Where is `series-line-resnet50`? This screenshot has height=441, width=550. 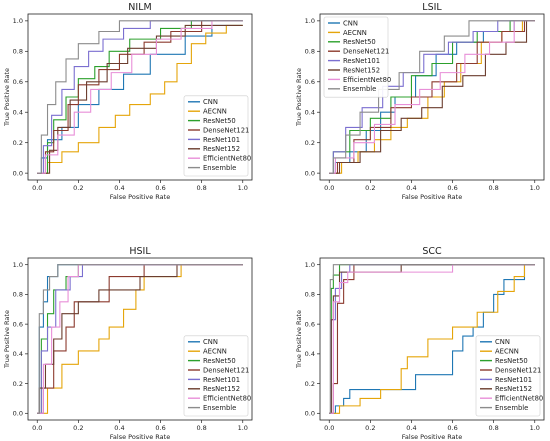 series-line-resnet50 is located at coordinates (432, 97).